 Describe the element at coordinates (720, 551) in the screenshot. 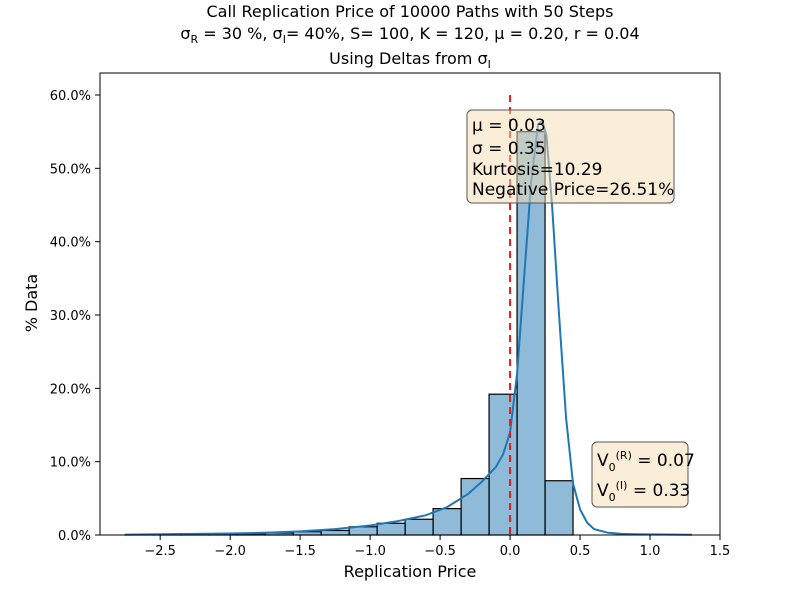

I see `x-tick-label: 1.5` at that location.